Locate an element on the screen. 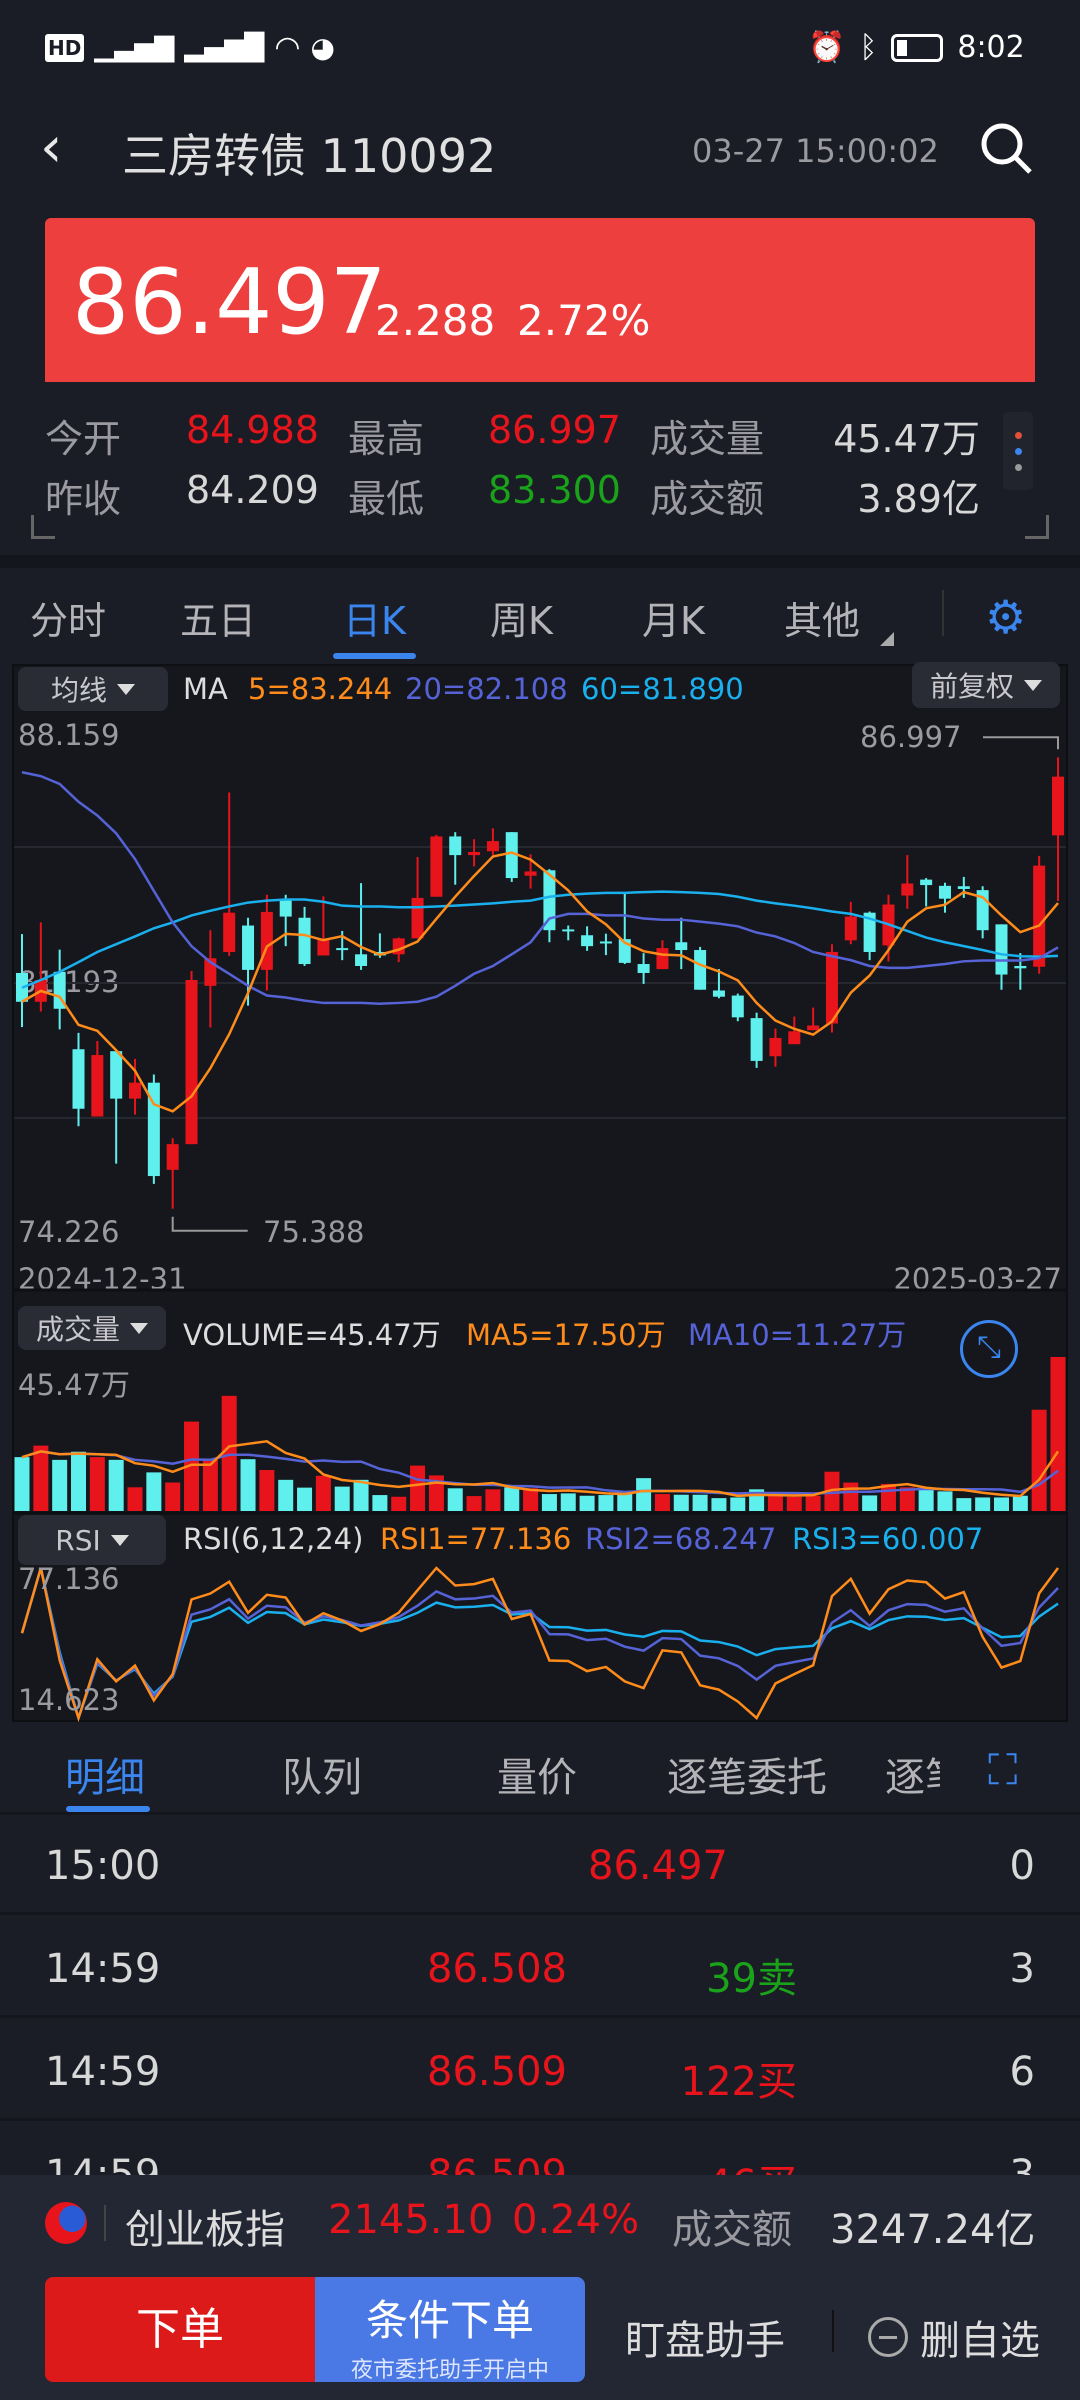  tab-order-by-order: 逐笔委托 is located at coordinates (747, 1778).